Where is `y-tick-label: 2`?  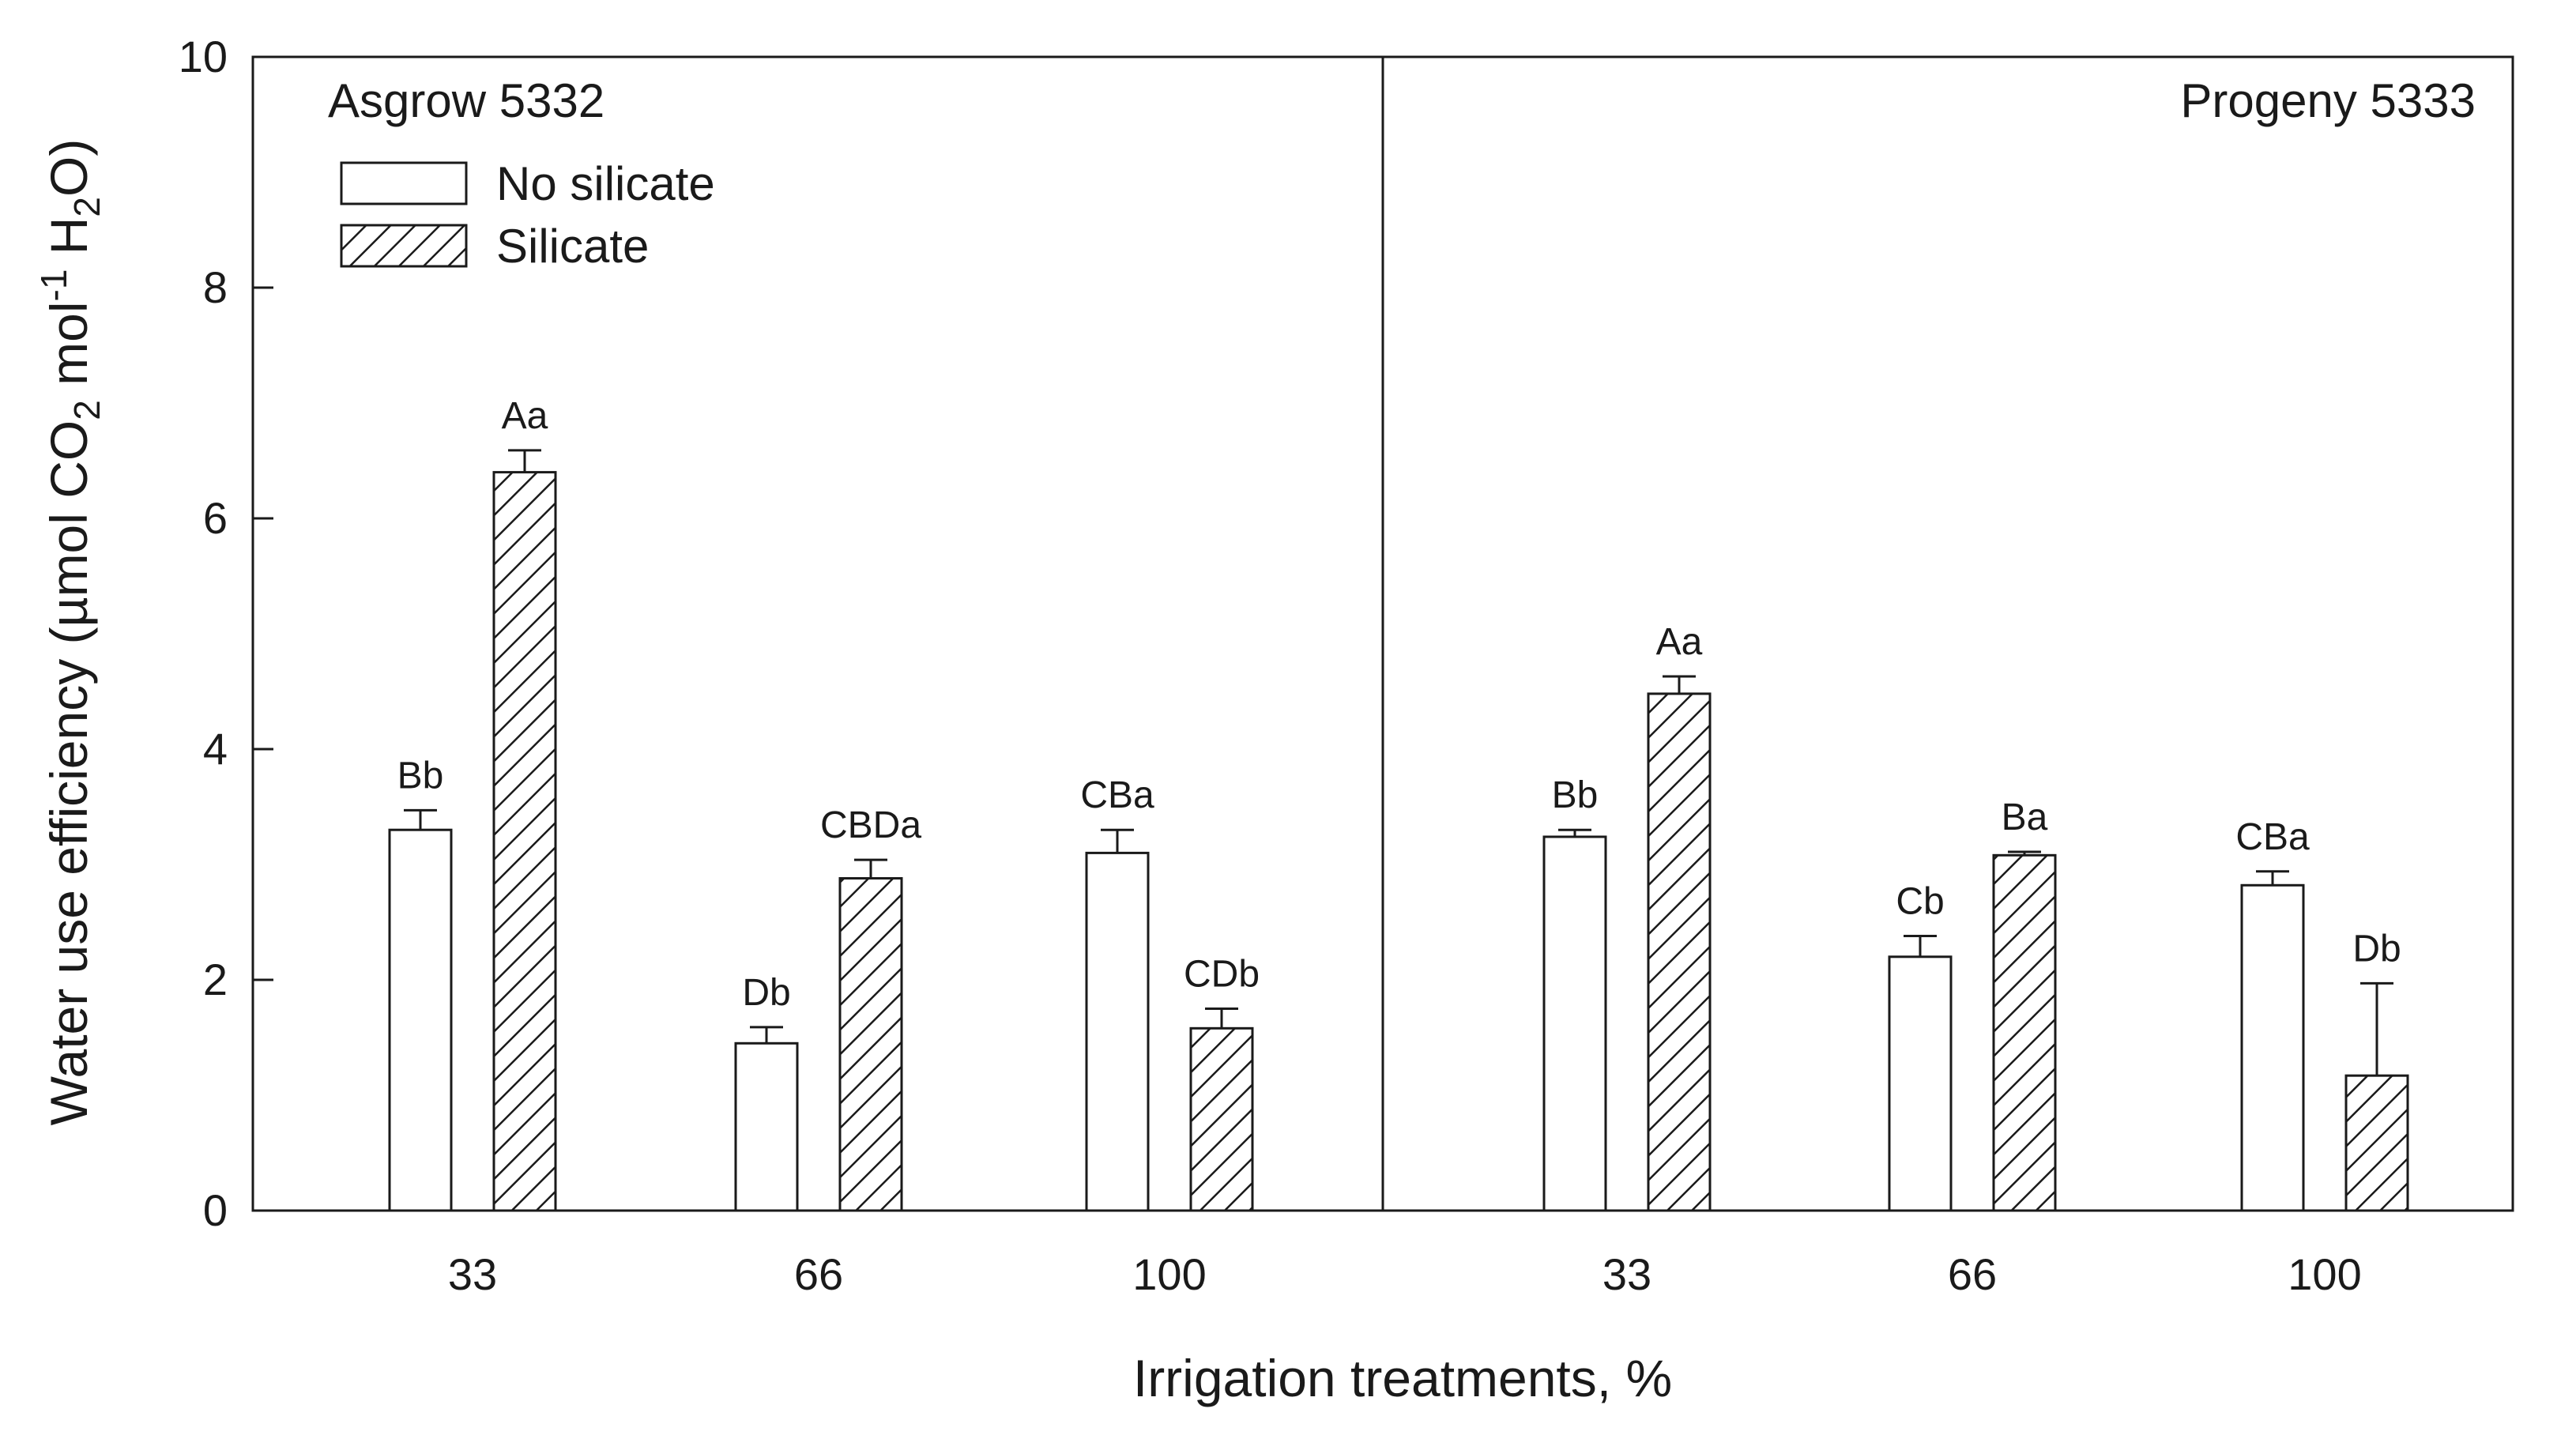 y-tick-label: 2 is located at coordinates (215, 979).